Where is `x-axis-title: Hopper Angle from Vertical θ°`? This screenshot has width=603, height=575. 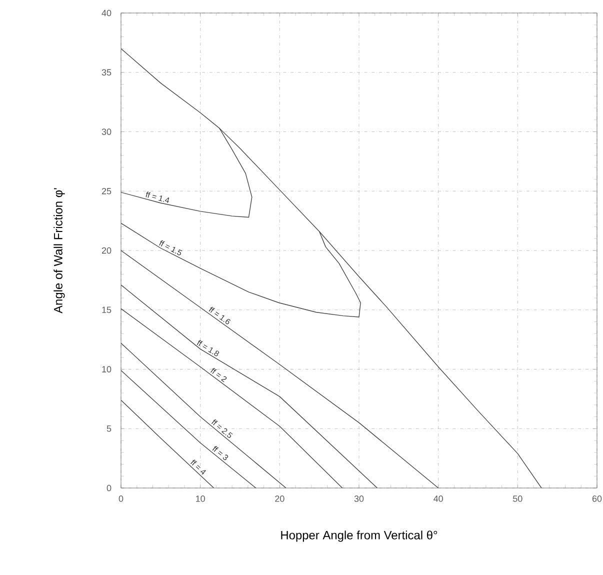
x-axis-title: Hopper Angle from Vertical θ° is located at coordinates (359, 536).